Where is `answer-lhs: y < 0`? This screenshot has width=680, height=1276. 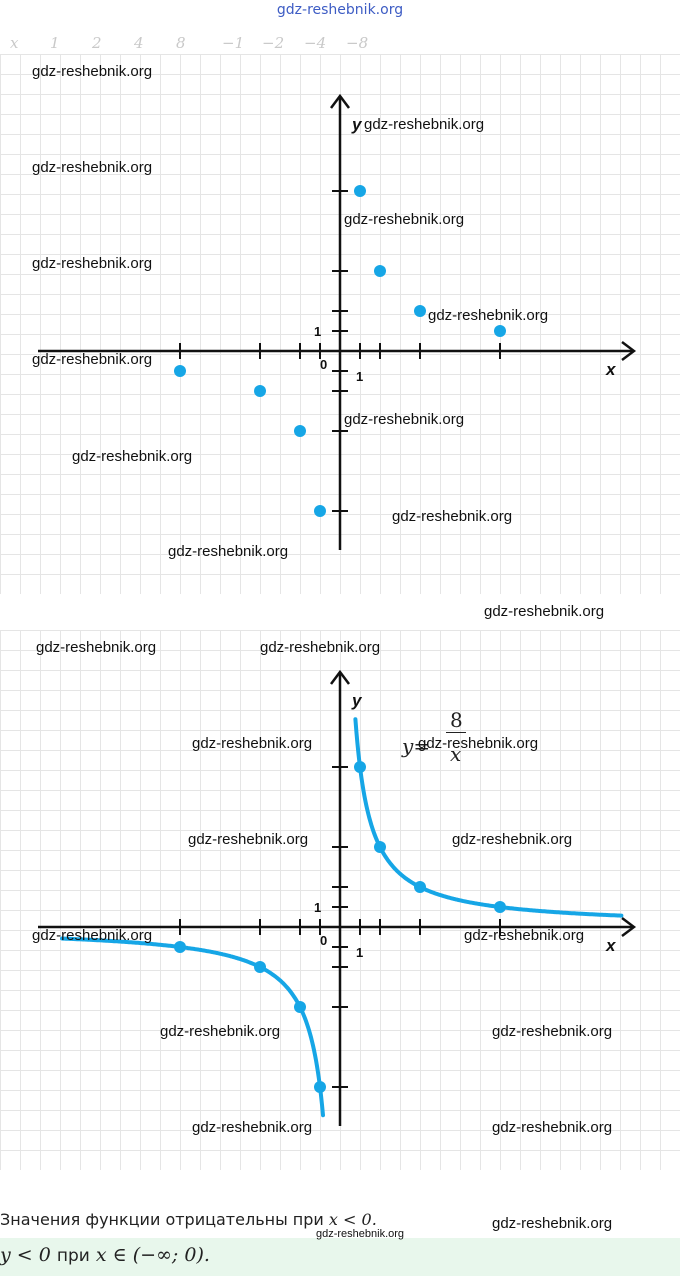 answer-lhs: y < 0 is located at coordinates (25, 1255).